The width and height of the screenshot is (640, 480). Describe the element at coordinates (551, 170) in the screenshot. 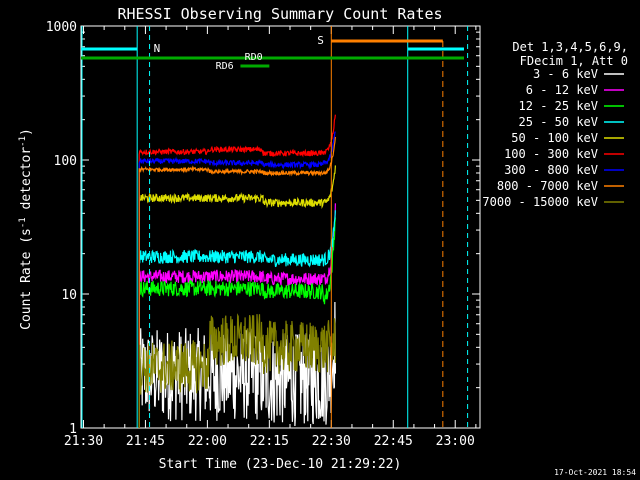

I see `legend-label: 300 - 800 keV` at that location.